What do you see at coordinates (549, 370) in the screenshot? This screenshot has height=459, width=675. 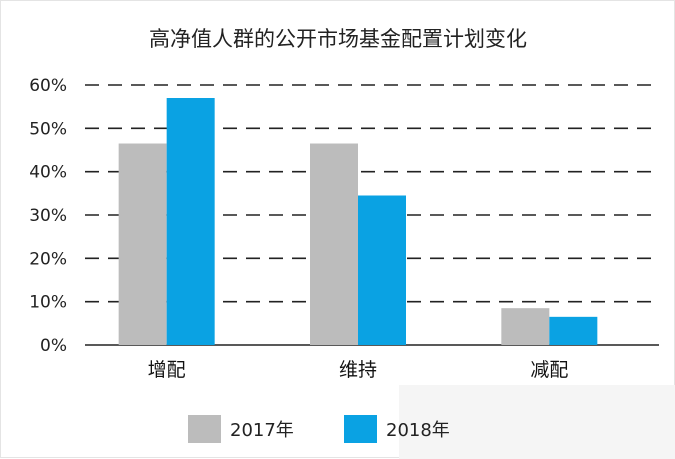 I see `x-category-label: 减配` at bounding box center [549, 370].